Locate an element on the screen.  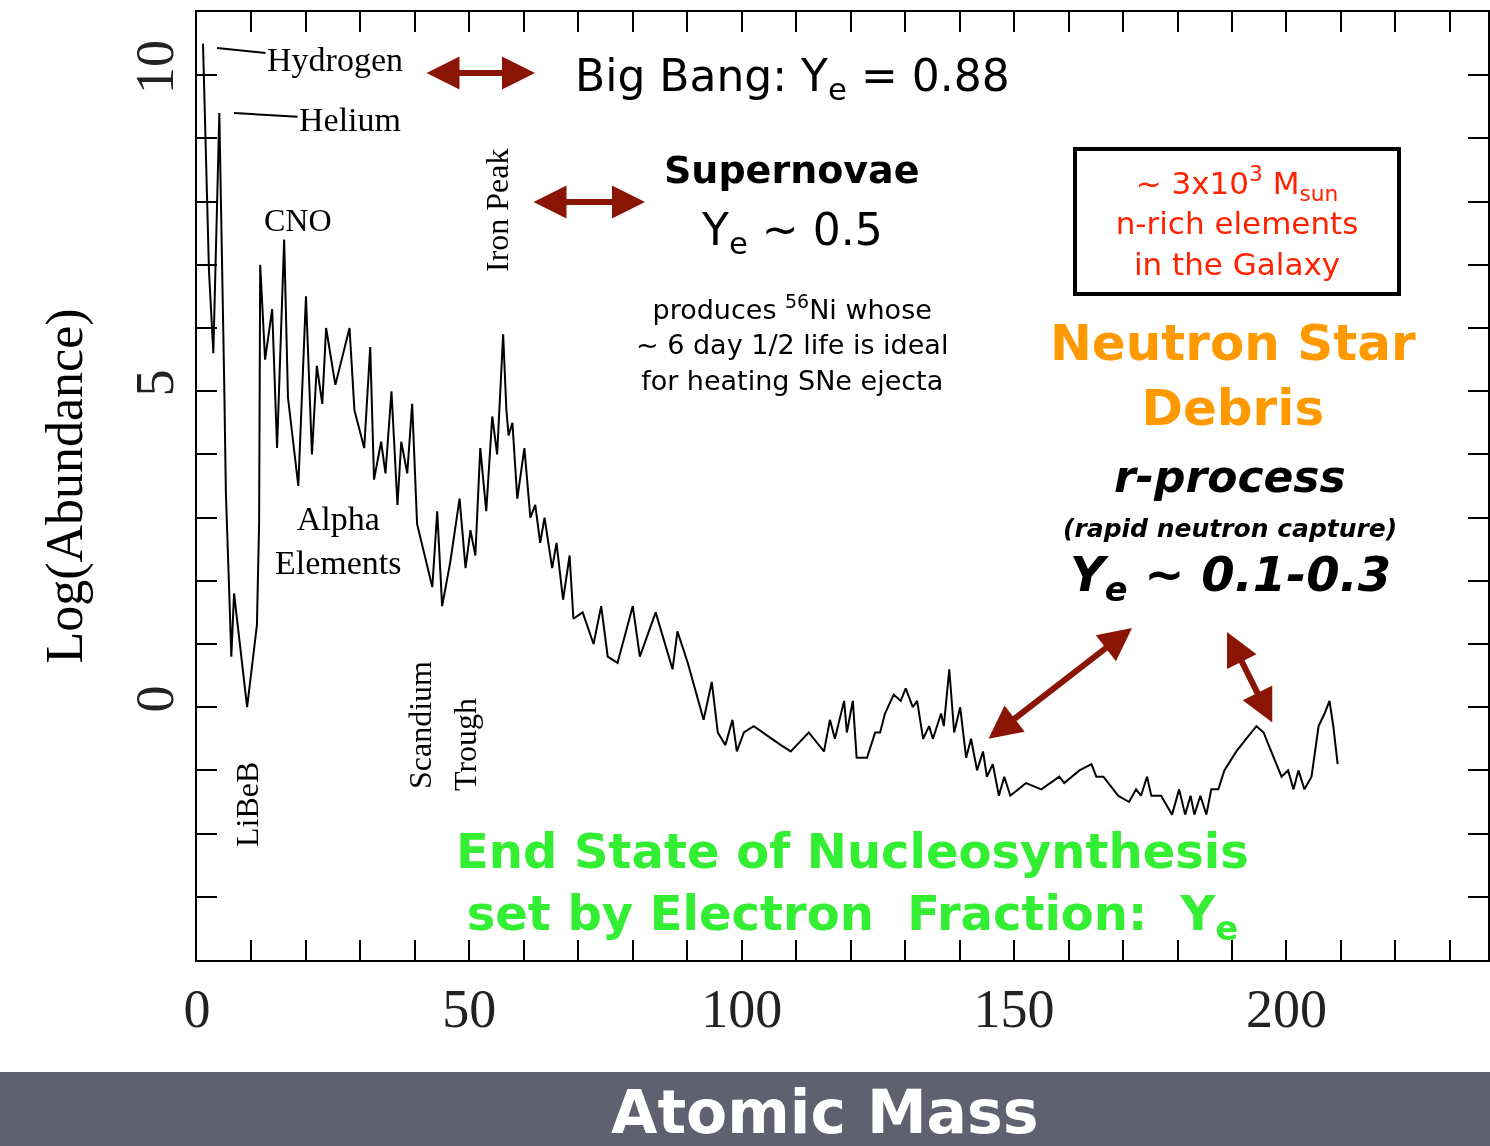
annotation: Iron Peak is located at coordinates (497, 210).